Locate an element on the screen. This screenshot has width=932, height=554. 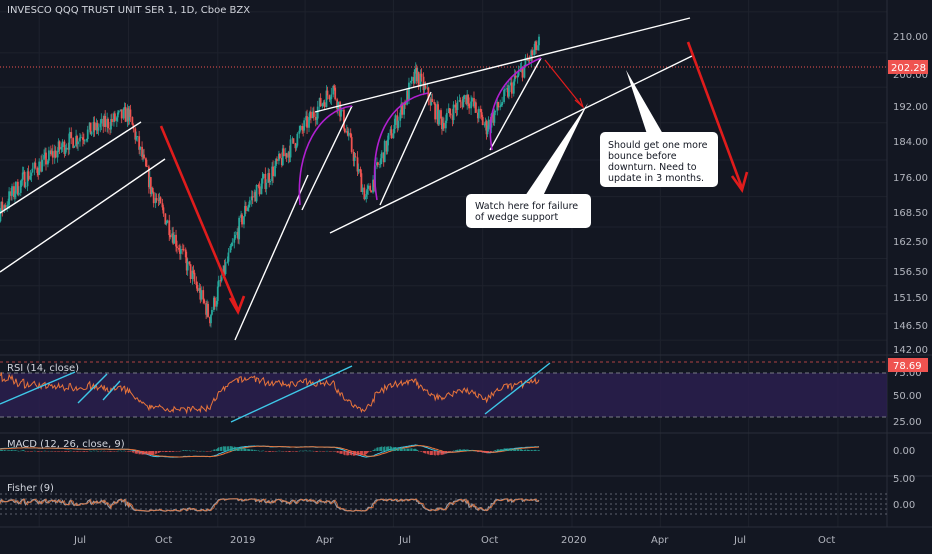
callout-wedge-line-1: Watch here for failure is located at coordinates (526, 206).